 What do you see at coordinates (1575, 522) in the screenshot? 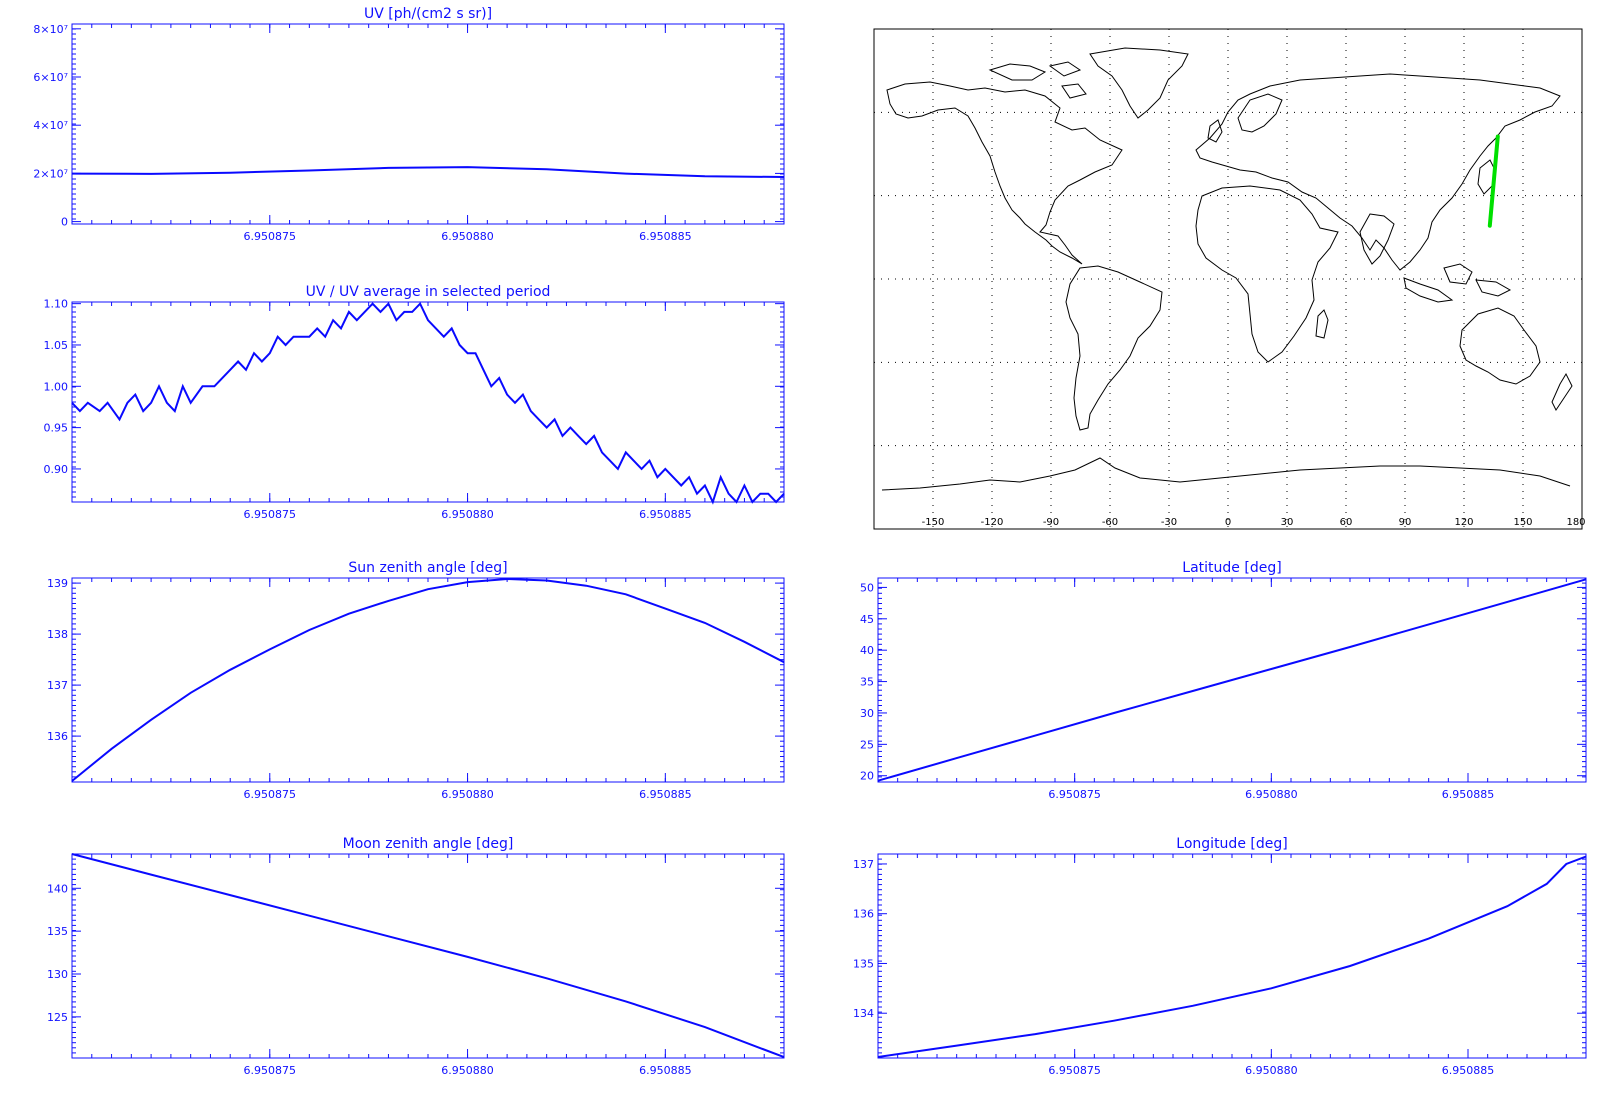
I see `map-x-tick-label: 180` at bounding box center [1575, 522].